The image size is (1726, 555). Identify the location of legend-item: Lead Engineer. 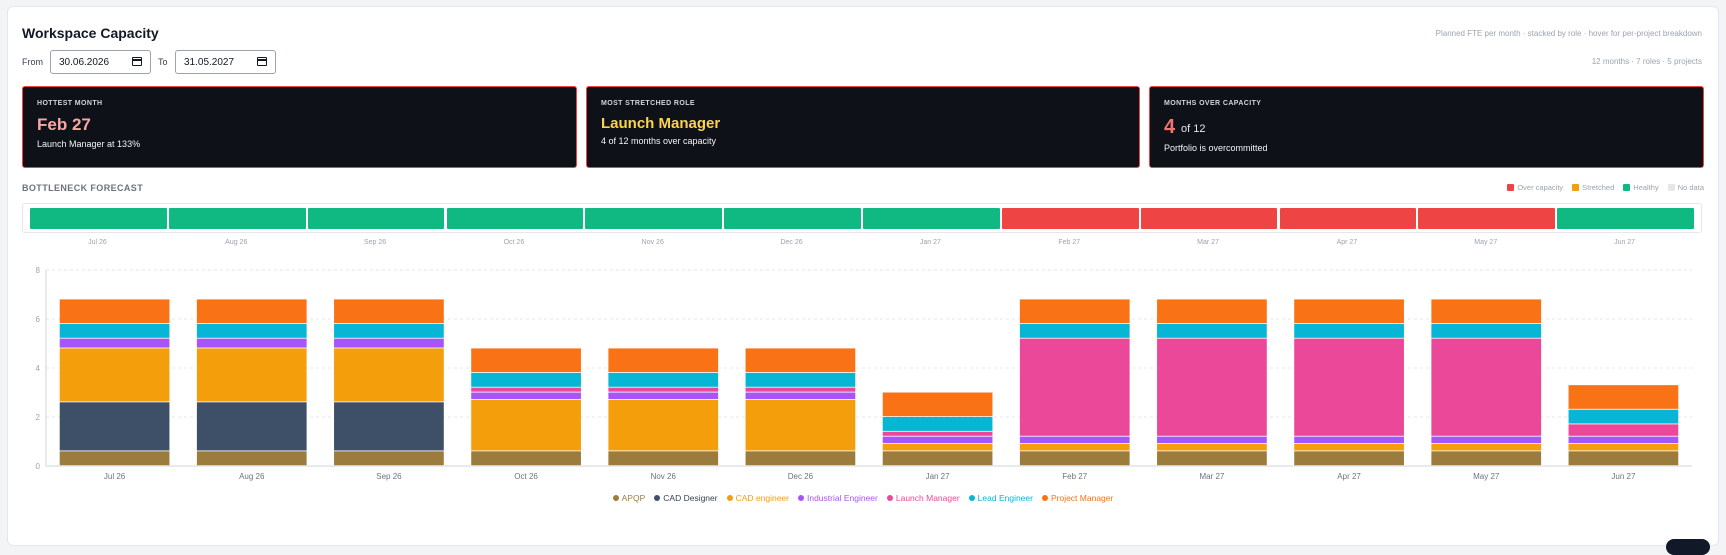
(1000, 498).